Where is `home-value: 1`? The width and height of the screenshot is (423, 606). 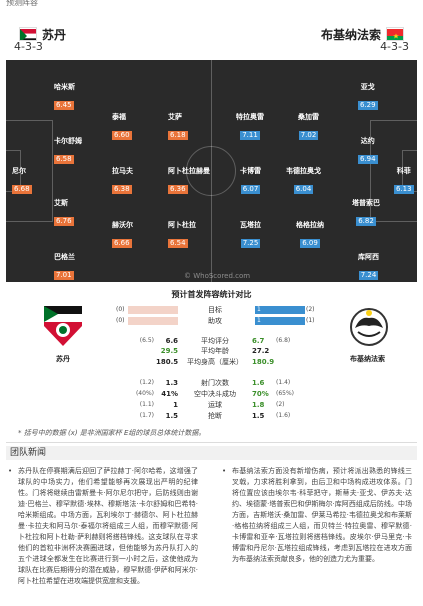 home-value: 1 is located at coordinates (175, 405).